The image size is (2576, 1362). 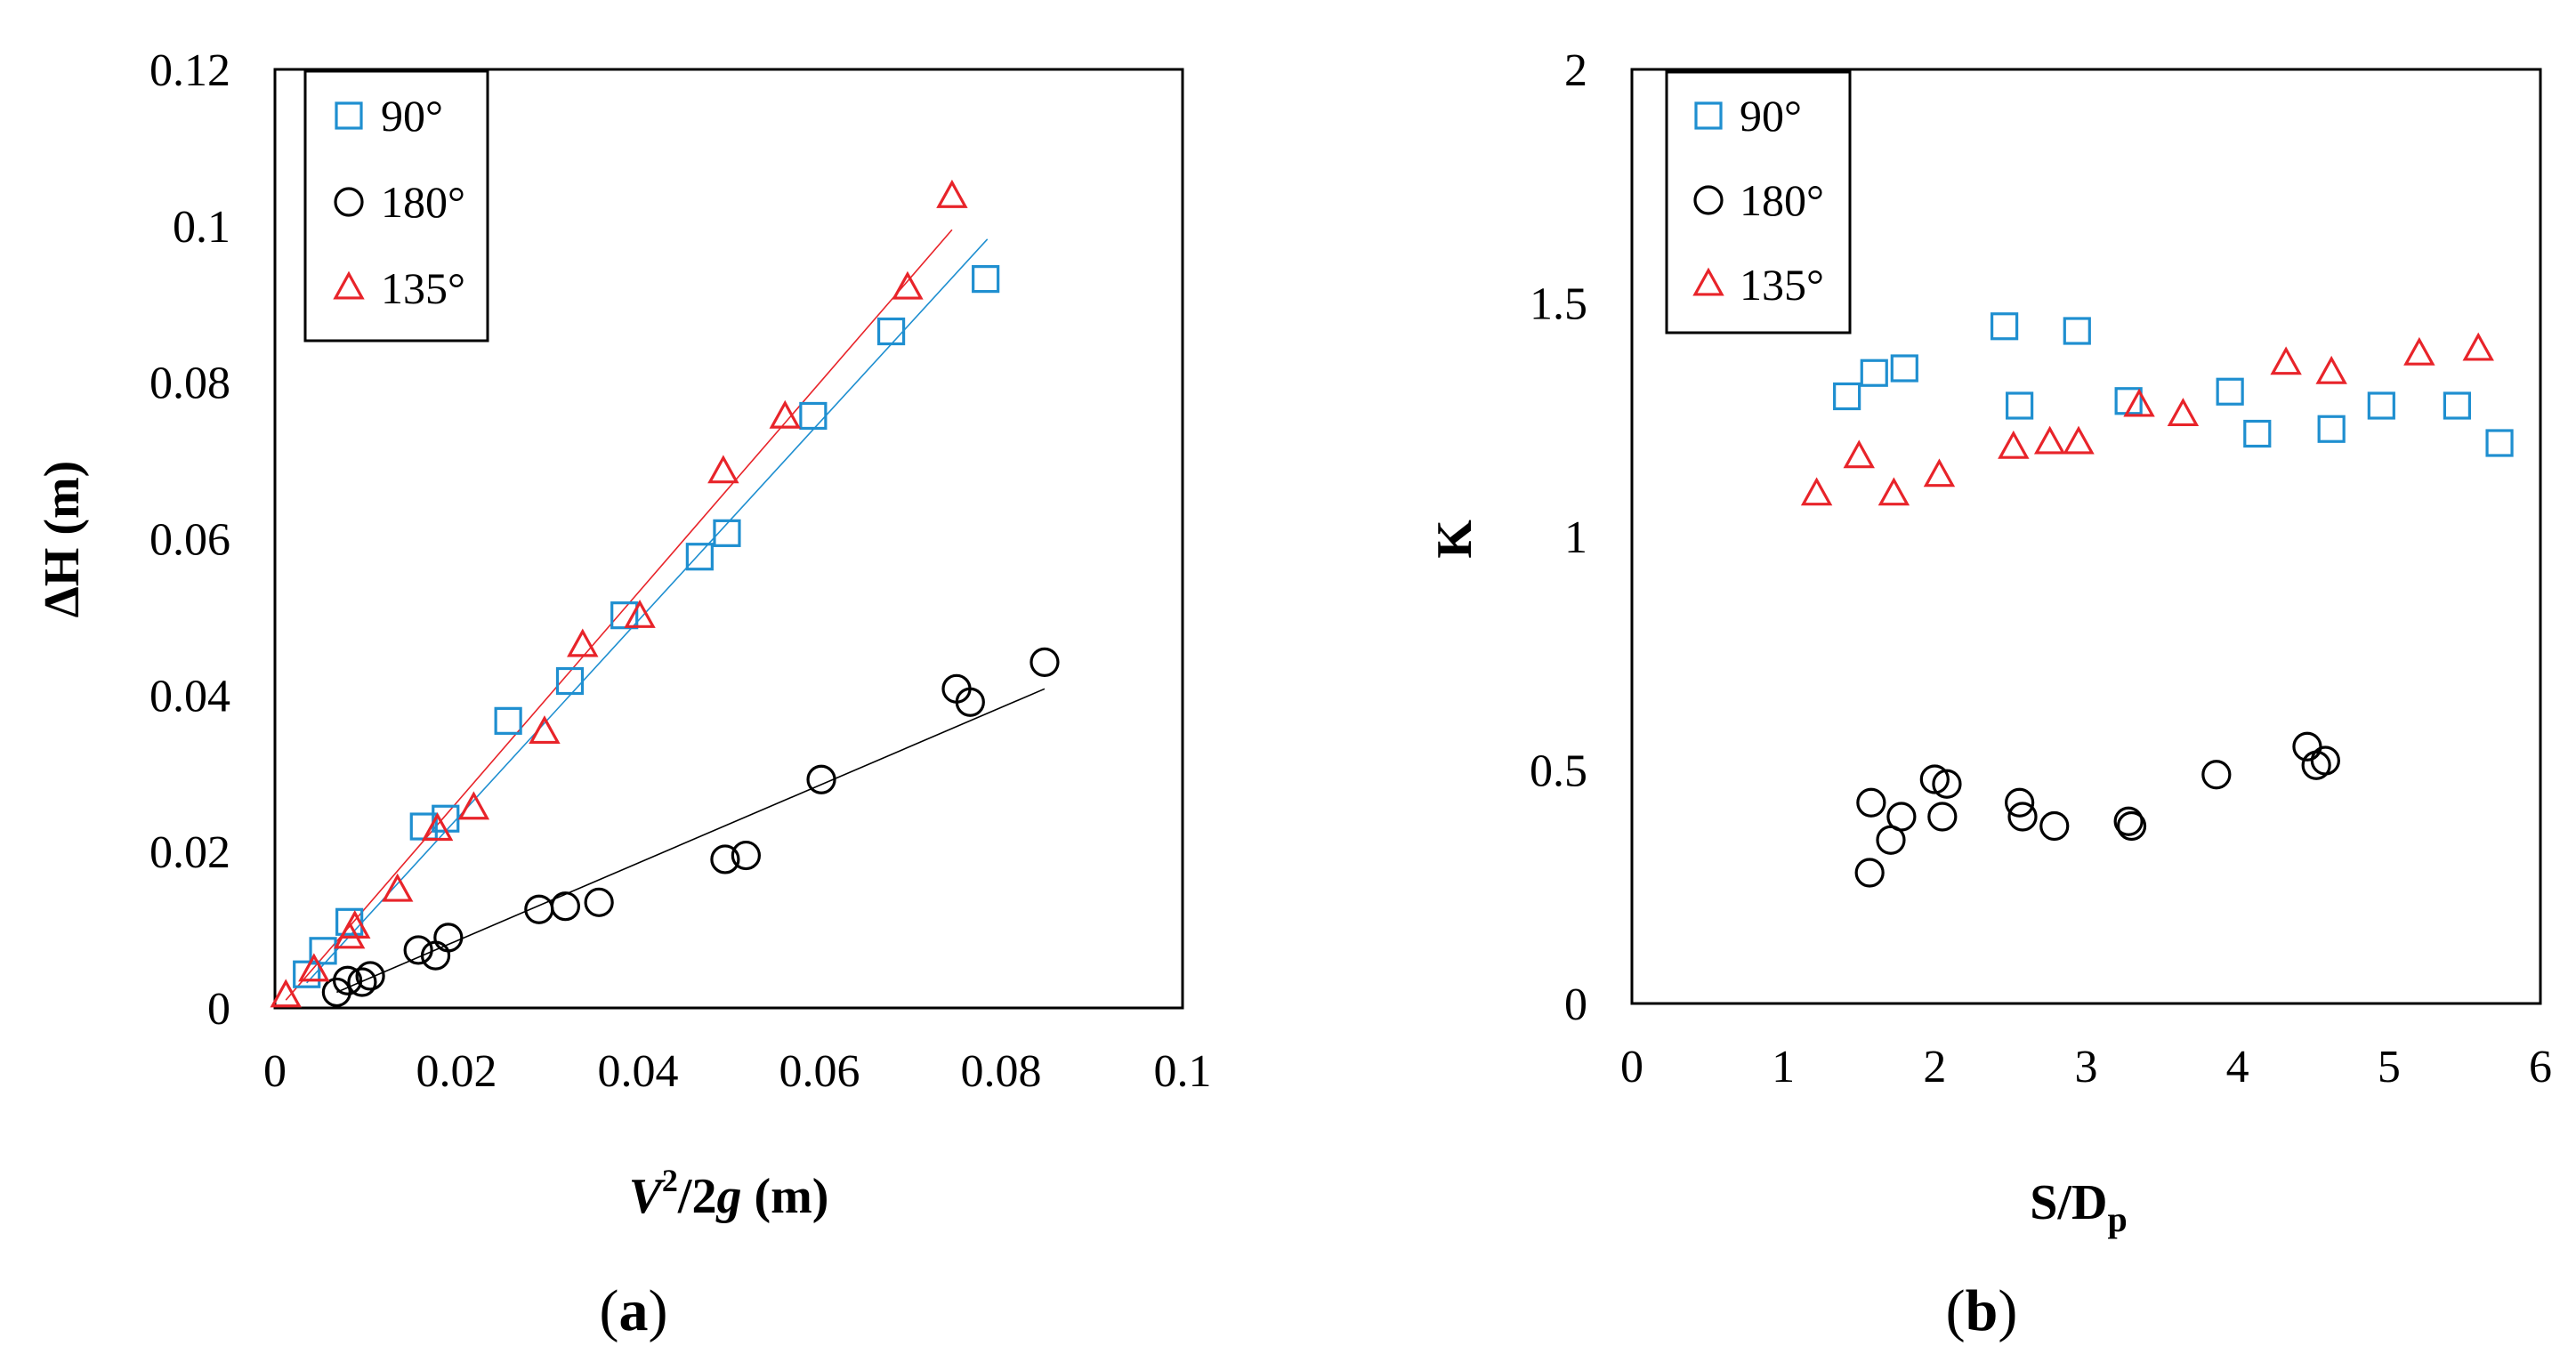 I want to click on x-tick-label: 0.04, so click(x=638, y=1071).